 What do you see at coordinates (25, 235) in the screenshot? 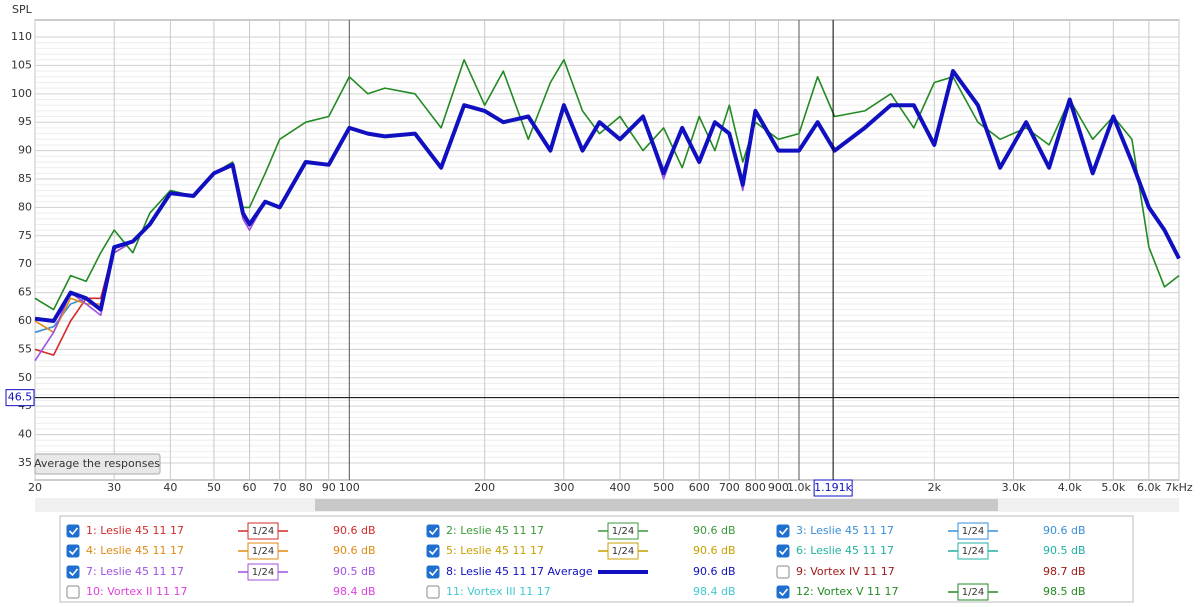
I see `y-tick-label: 75` at bounding box center [25, 235].